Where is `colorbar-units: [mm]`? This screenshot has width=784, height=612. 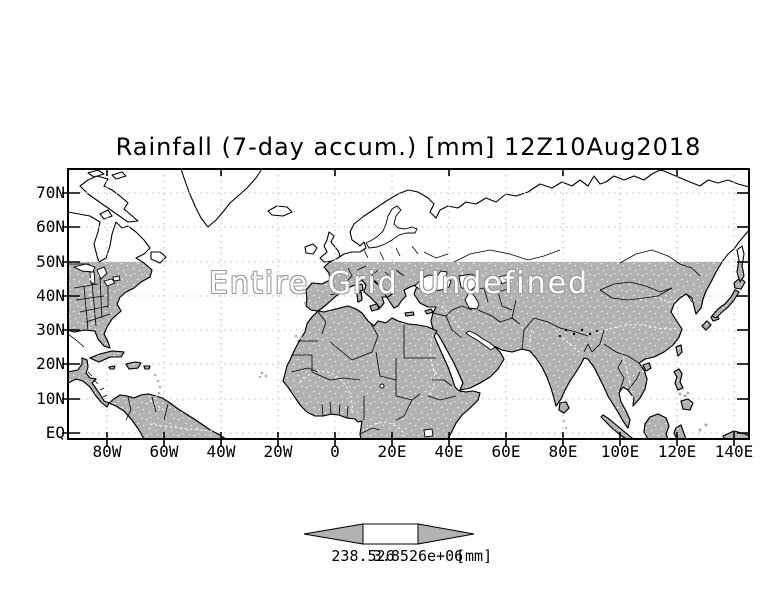
colorbar-units: [mm] is located at coordinates (474, 556).